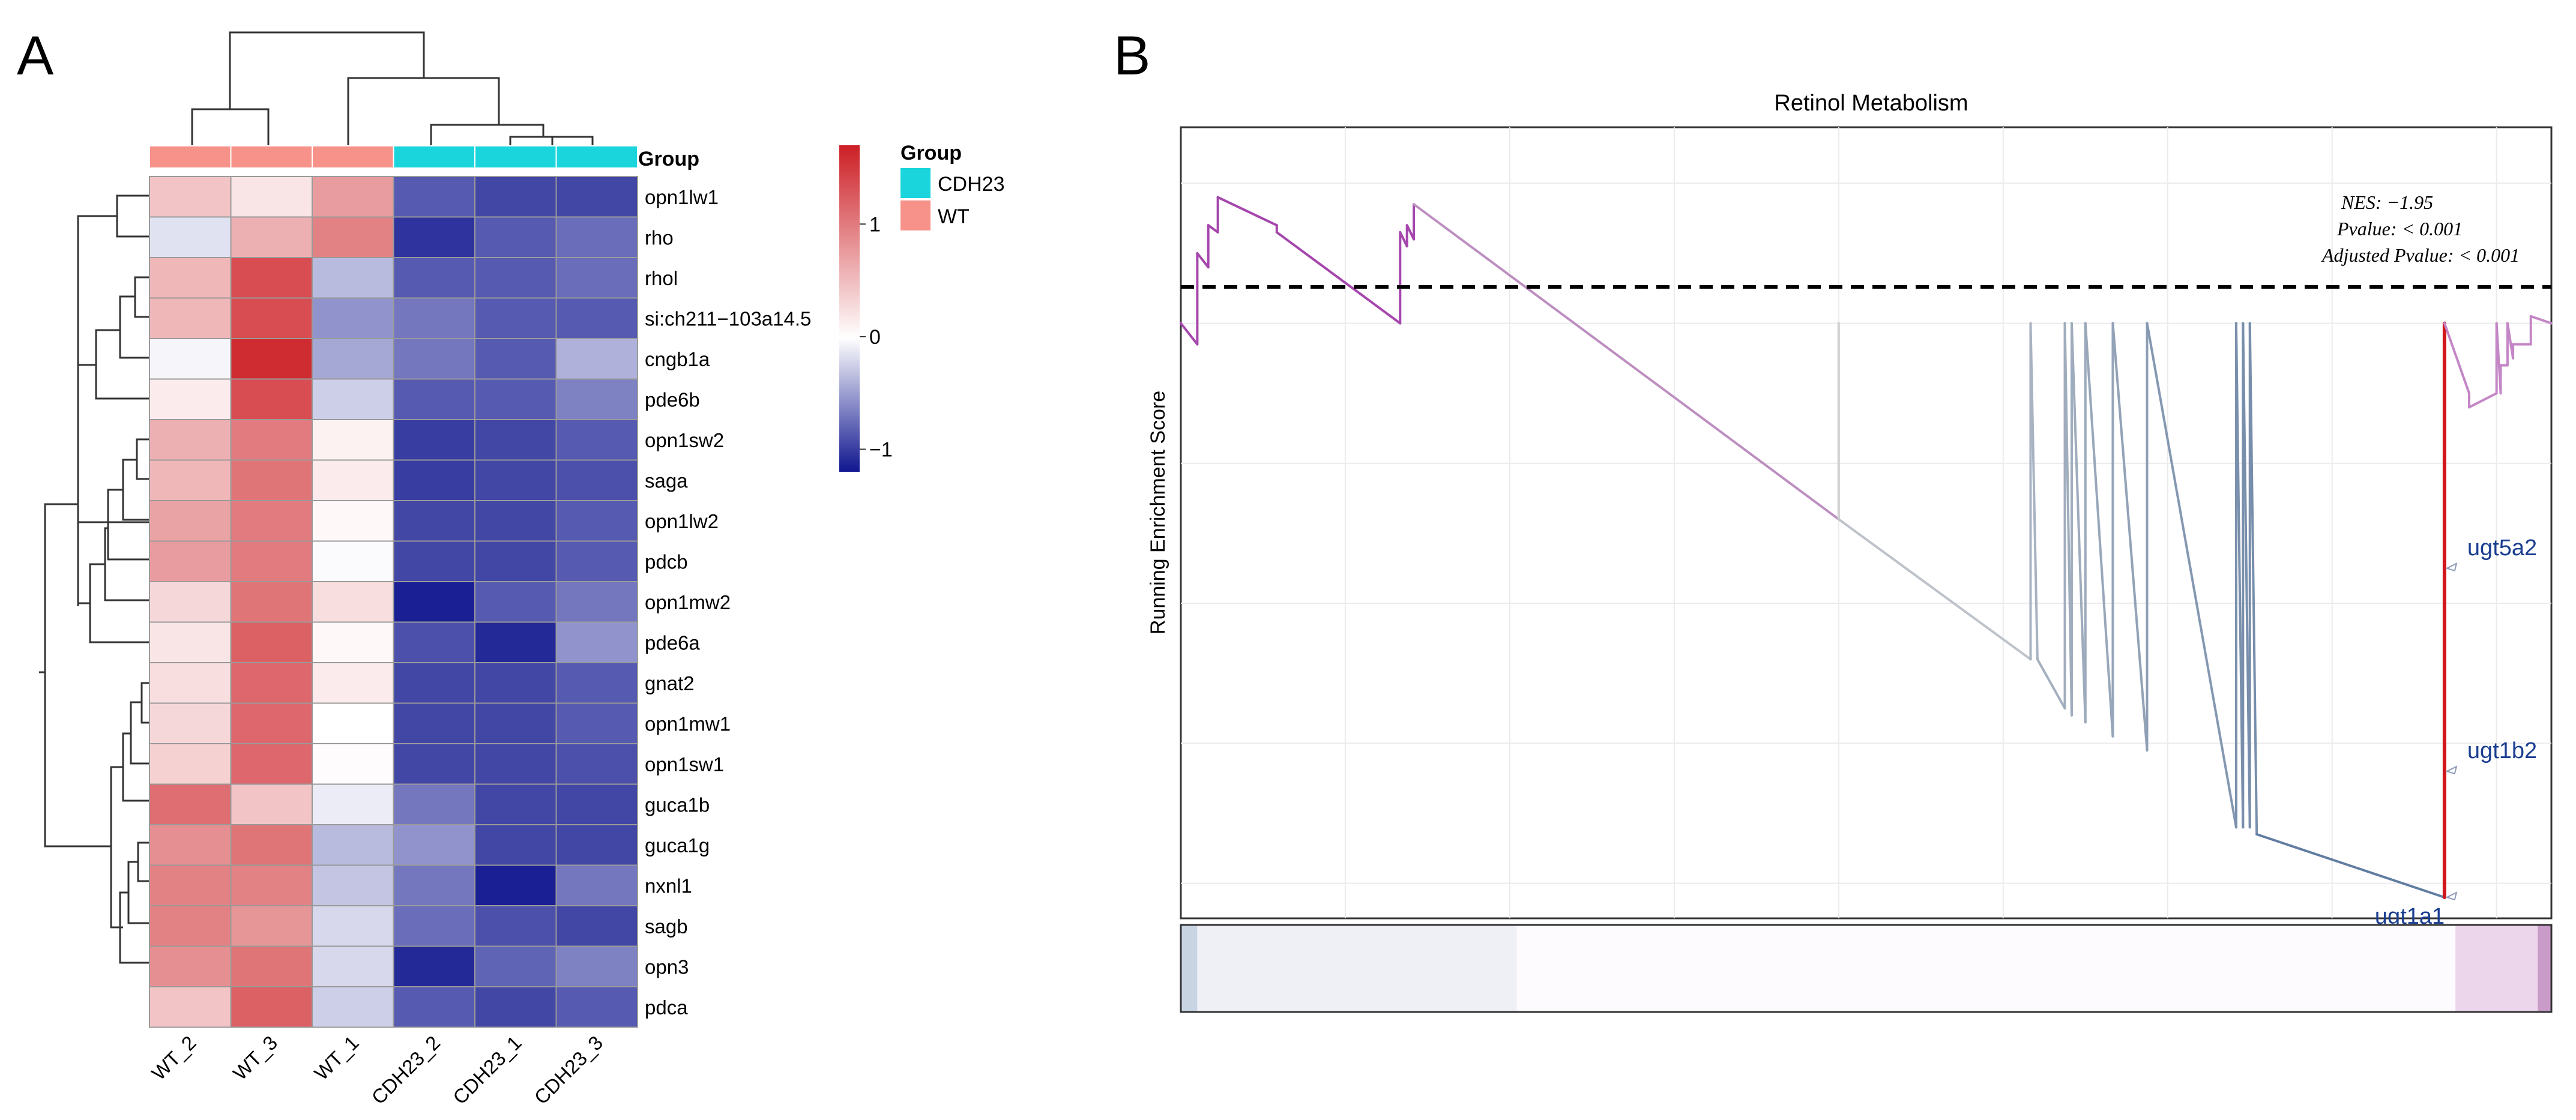 The image size is (2576, 1120). What do you see at coordinates (682, 197) in the screenshot?
I see `row-label: opn1lw1` at bounding box center [682, 197].